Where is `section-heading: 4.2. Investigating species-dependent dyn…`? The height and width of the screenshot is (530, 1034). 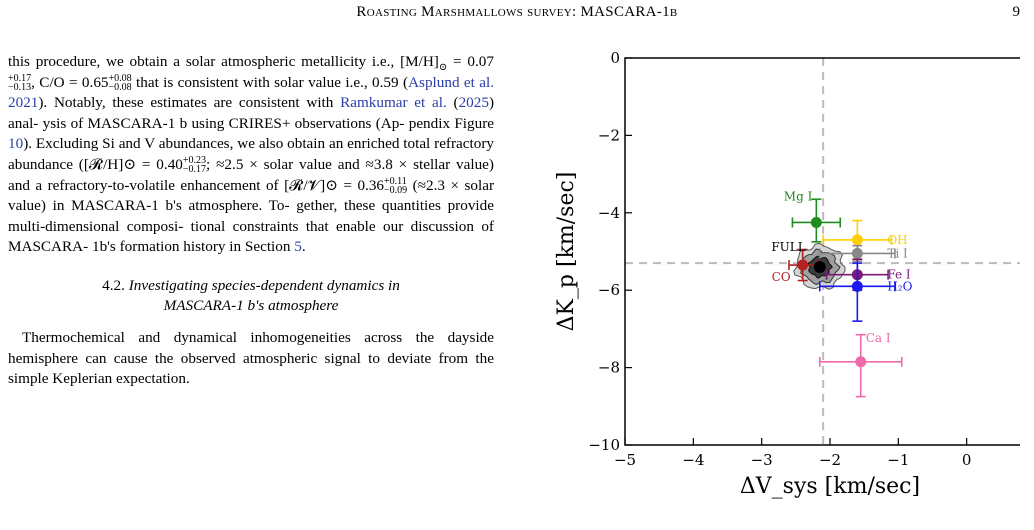 section-heading: 4.2. Investigating species-dependent dyn… is located at coordinates (251, 295).